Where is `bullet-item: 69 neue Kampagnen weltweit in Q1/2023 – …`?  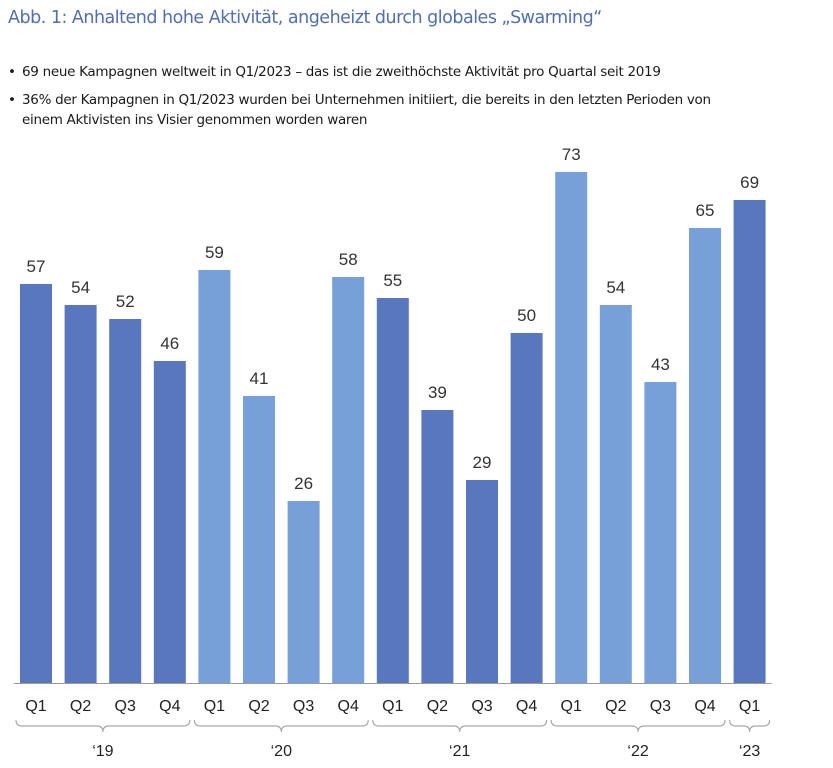 bullet-item: 69 neue Kampagnen weltweit in Q1/2023 – … is located at coordinates (368, 72).